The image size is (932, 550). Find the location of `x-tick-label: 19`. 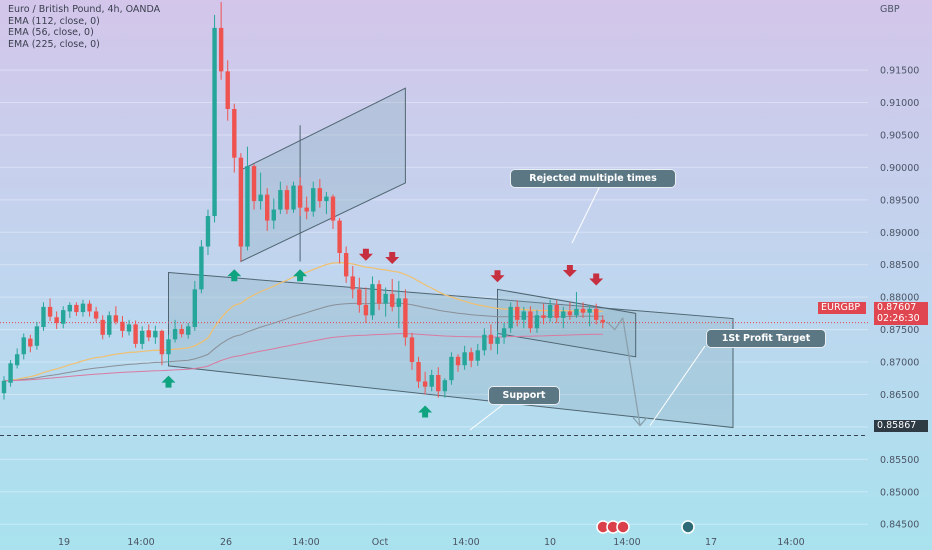

x-tick-label: 19 is located at coordinates (64, 542).